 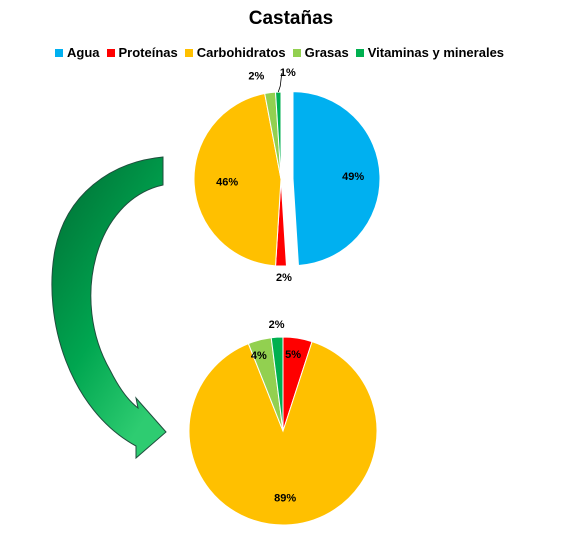 What do you see at coordinates (148, 52) in the screenshot?
I see `legend-label: Proteínas` at bounding box center [148, 52].